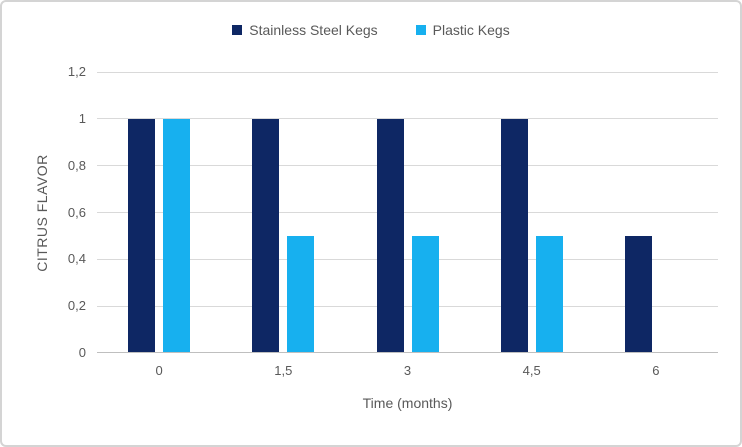  I want to click on x-axis-line, so click(407, 352).